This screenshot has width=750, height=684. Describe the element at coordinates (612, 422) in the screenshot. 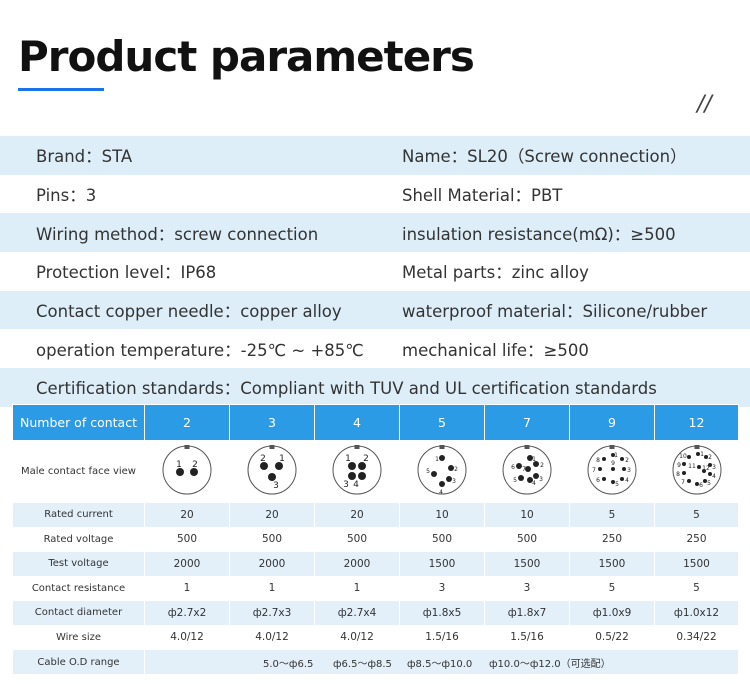

I see `header-contact-count: 9` at that location.